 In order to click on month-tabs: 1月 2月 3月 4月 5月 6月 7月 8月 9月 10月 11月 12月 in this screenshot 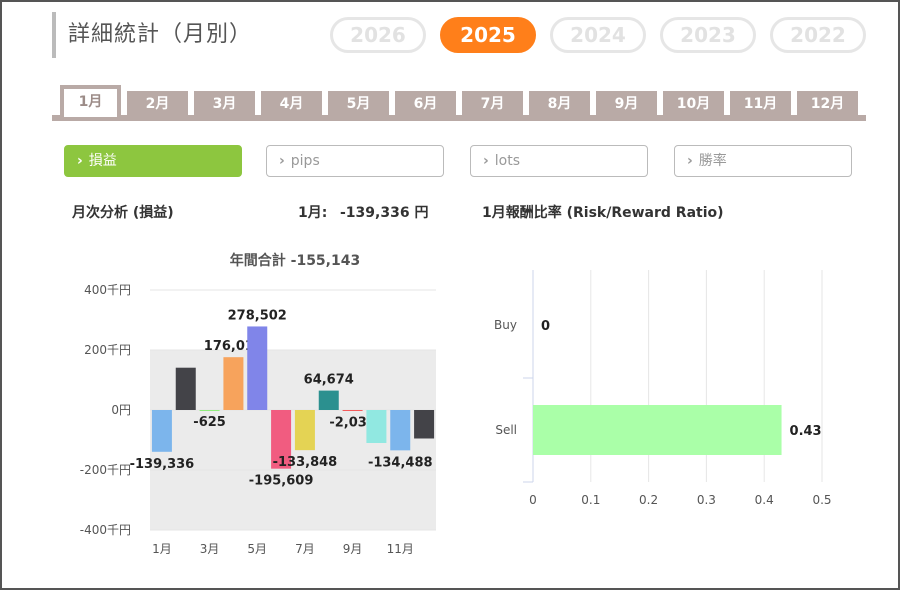, I will do `click(459, 103)`.